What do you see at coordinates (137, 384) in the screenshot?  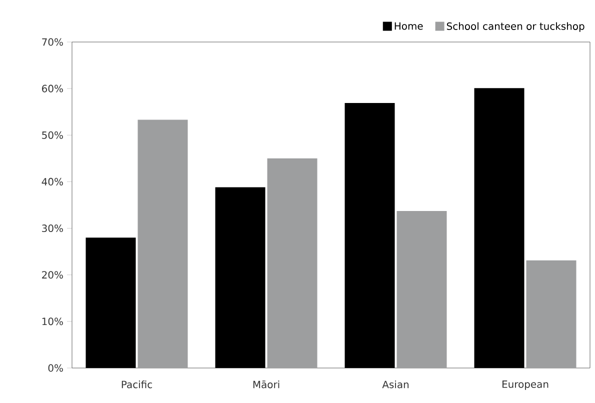 I see `x-tick-label: Pacific` at bounding box center [137, 384].